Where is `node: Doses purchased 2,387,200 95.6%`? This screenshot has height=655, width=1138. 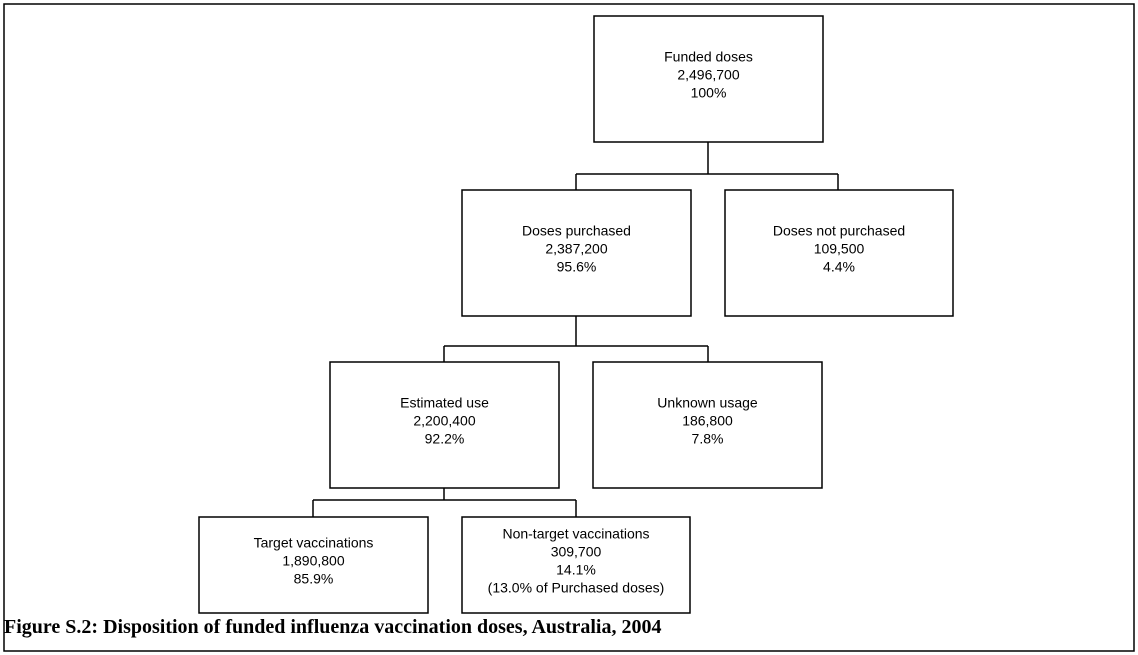
node: Doses purchased 2,387,200 95.6% is located at coordinates (576, 253).